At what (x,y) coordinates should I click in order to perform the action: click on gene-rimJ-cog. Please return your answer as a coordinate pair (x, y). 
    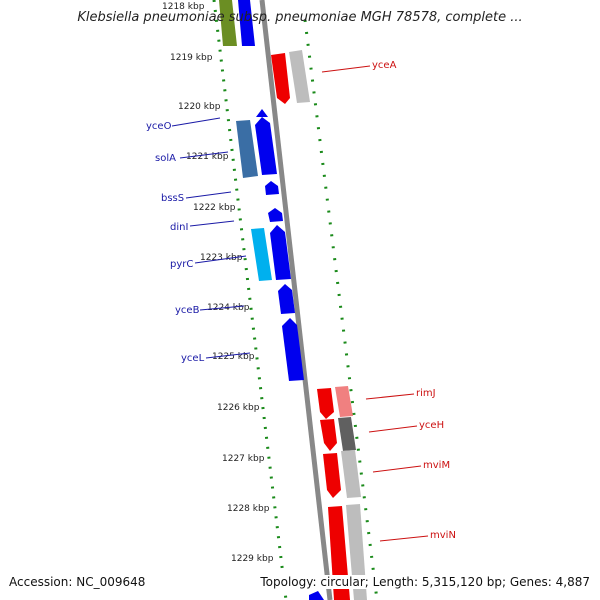
    Looking at the image, I should click on (344, 401).